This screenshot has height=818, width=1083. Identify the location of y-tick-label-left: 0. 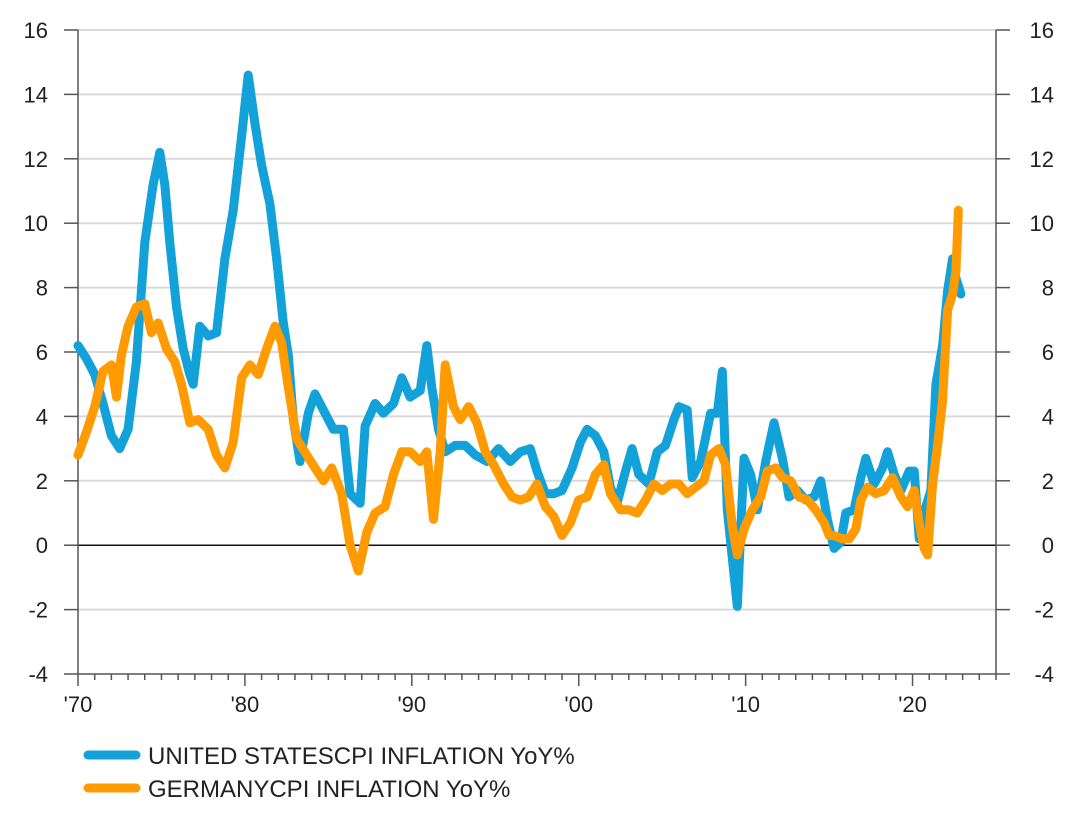
(42, 545).